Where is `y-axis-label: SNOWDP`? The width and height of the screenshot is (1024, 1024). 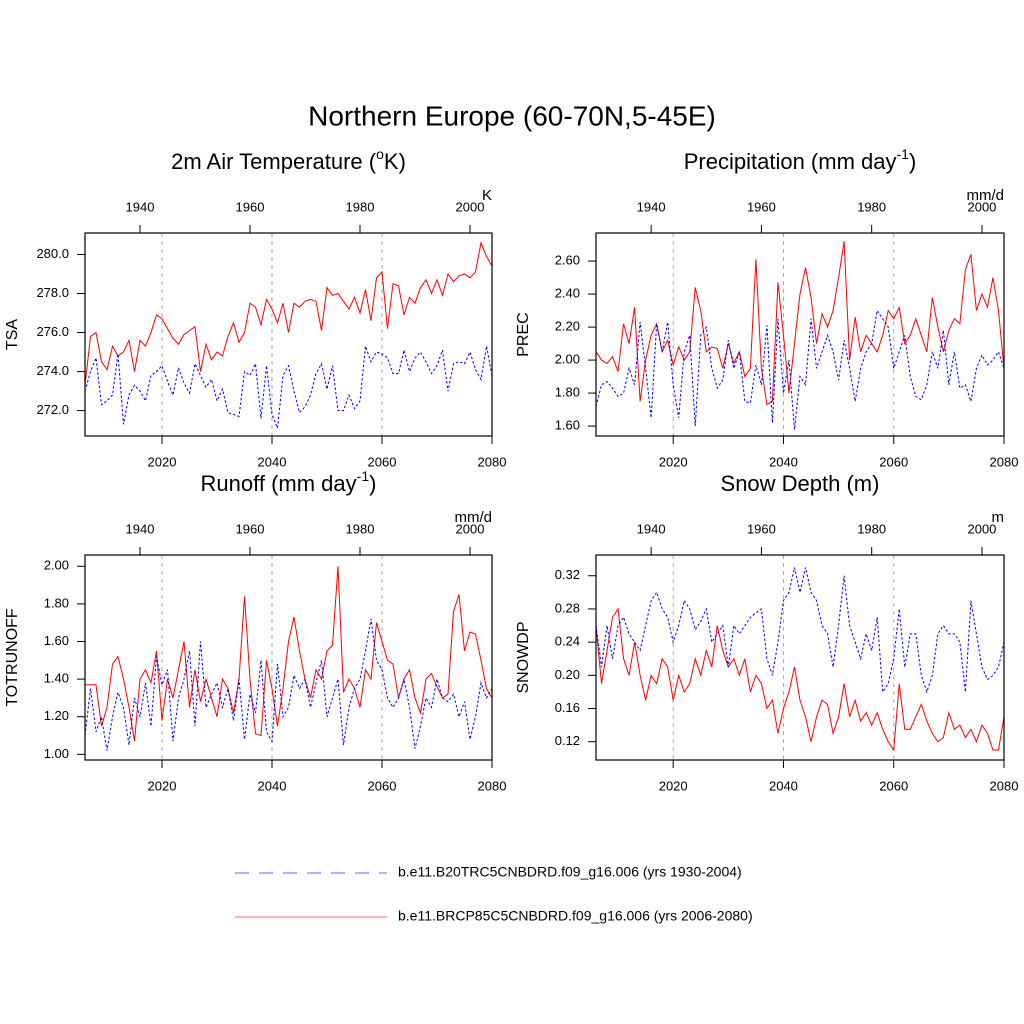 y-axis-label: SNOWDP is located at coordinates (523, 658).